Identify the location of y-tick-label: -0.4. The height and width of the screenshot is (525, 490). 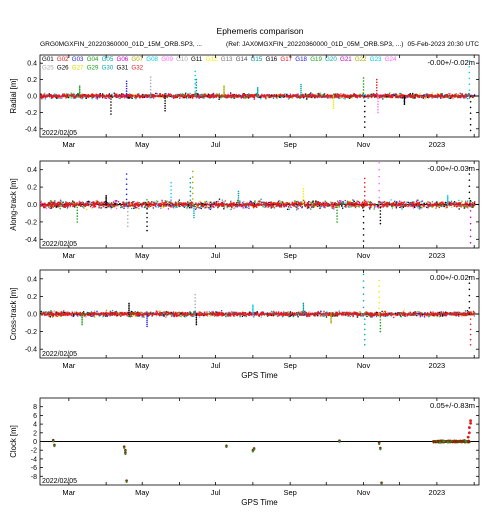
(31, 129).